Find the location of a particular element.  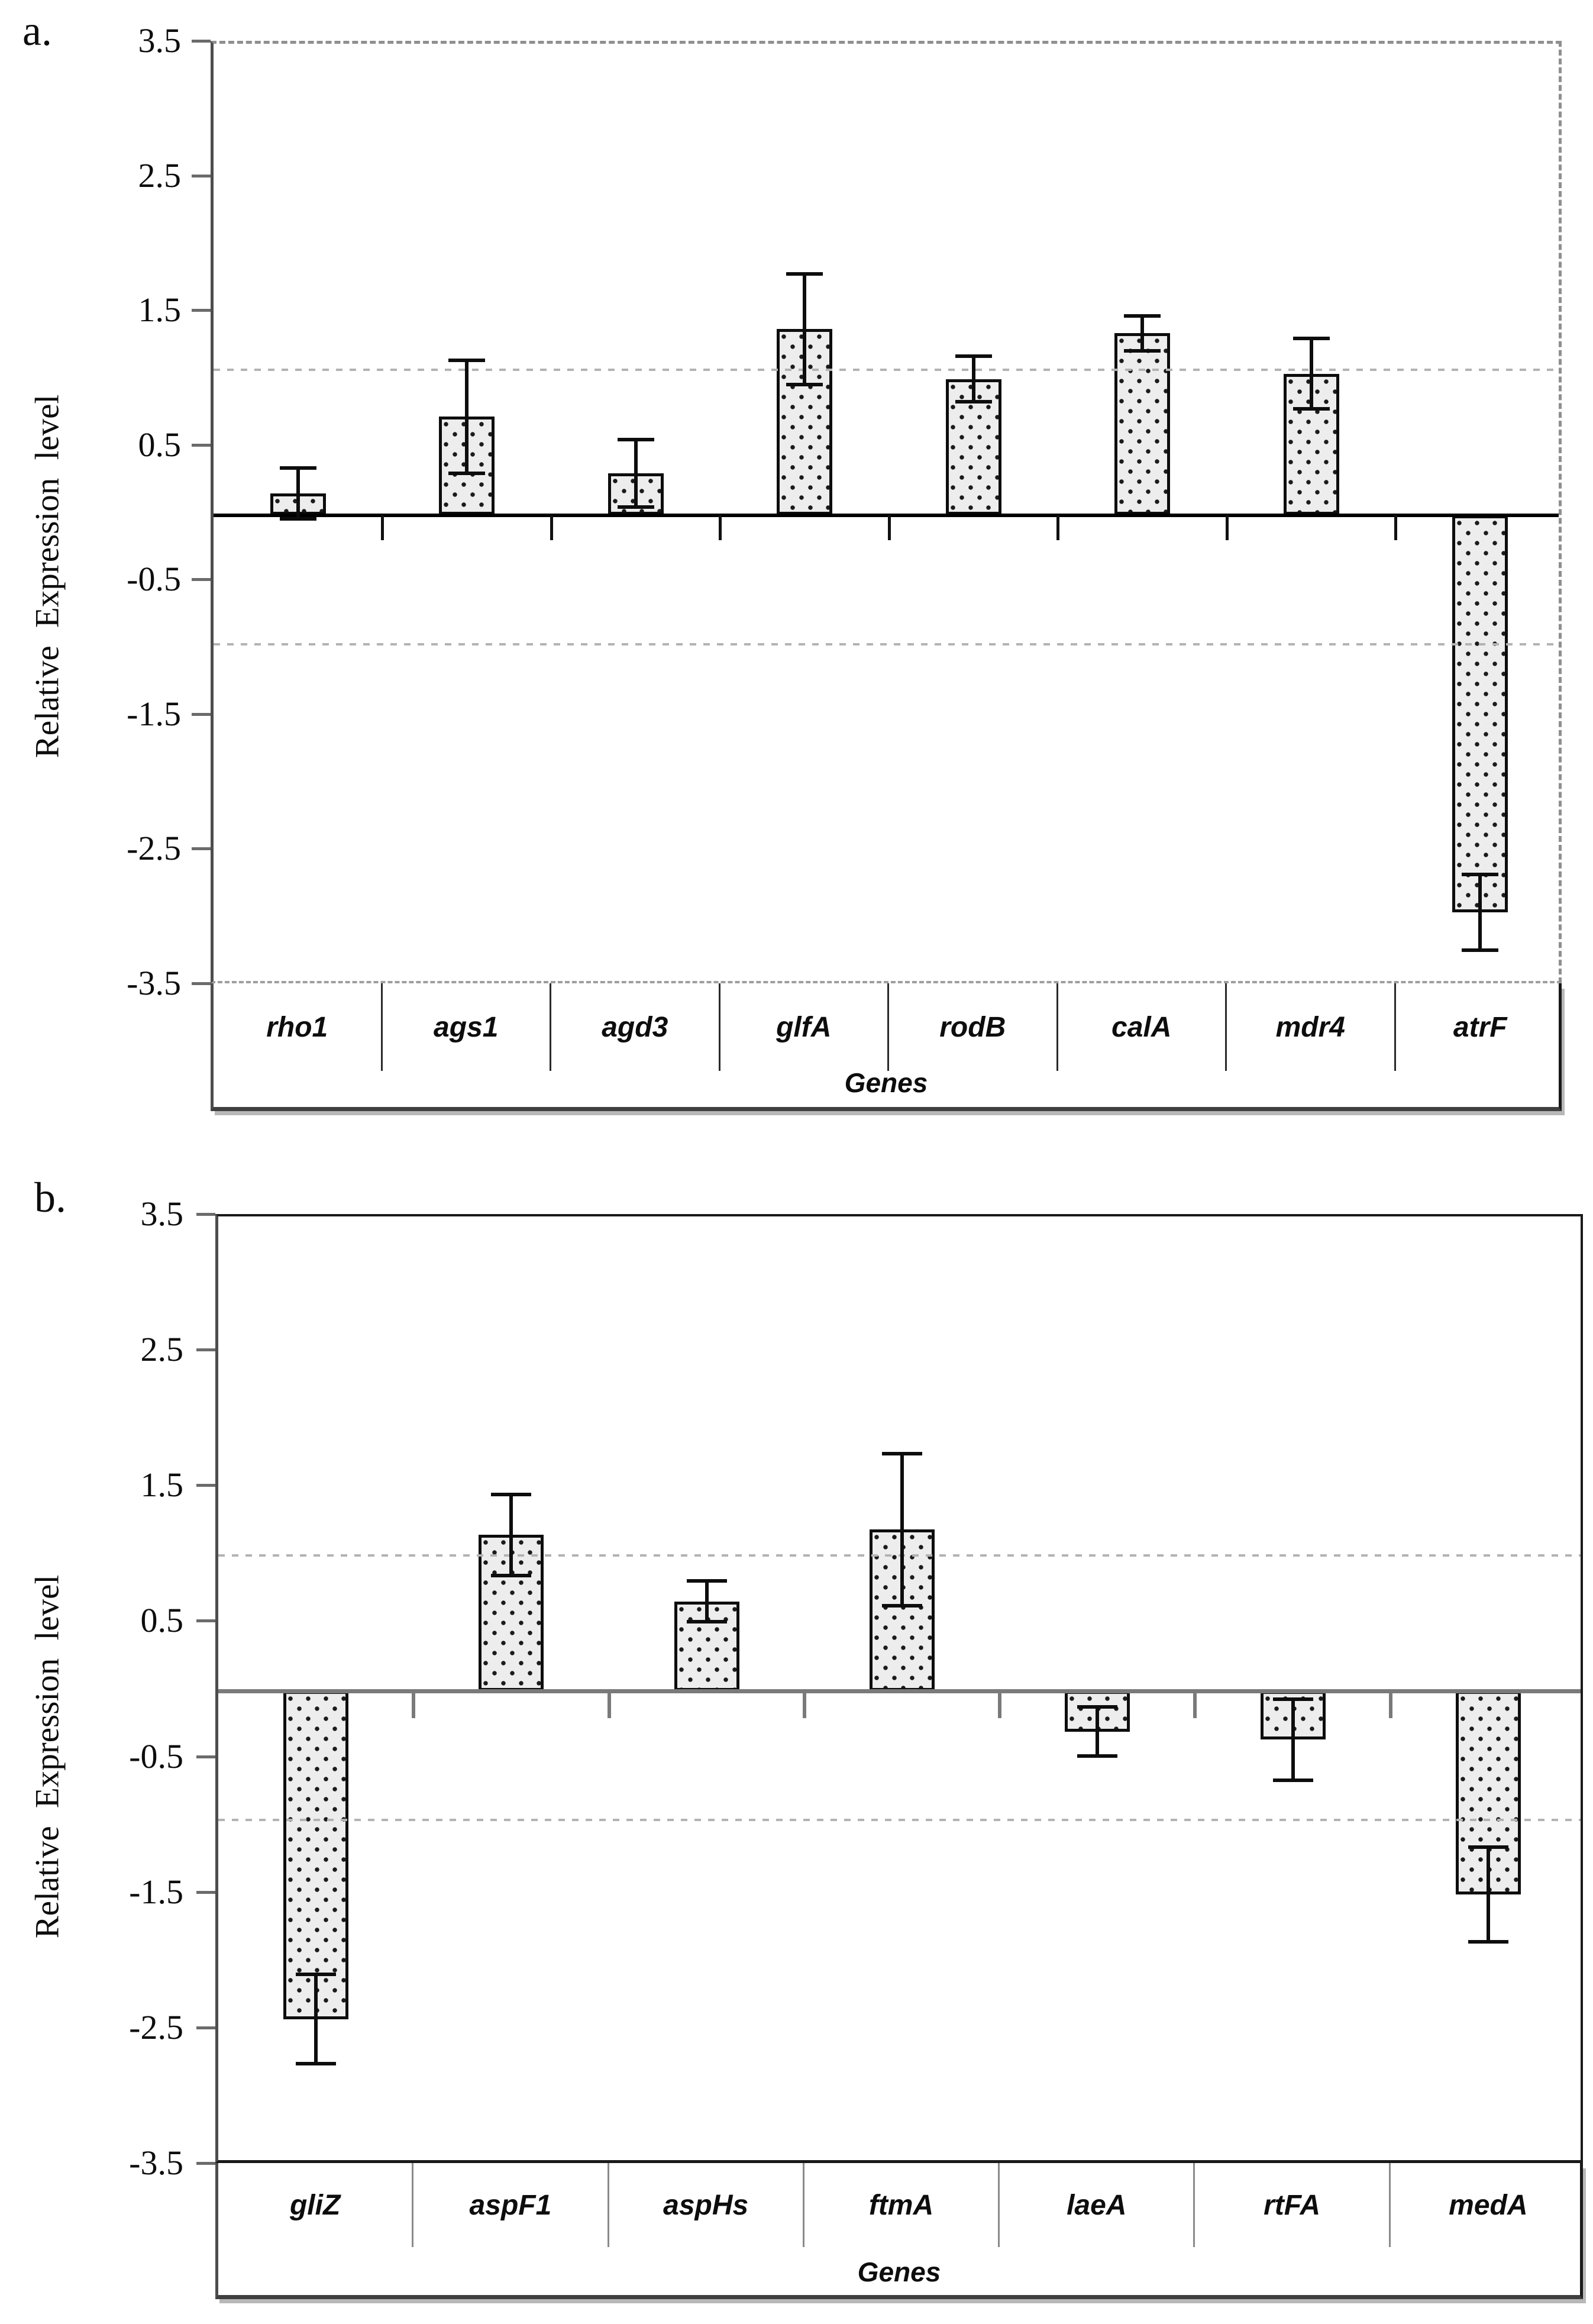

x-axis-label-box: gliZ aspF1 aspHs ftmA laeA rtFA medA is located at coordinates (899, 2231).